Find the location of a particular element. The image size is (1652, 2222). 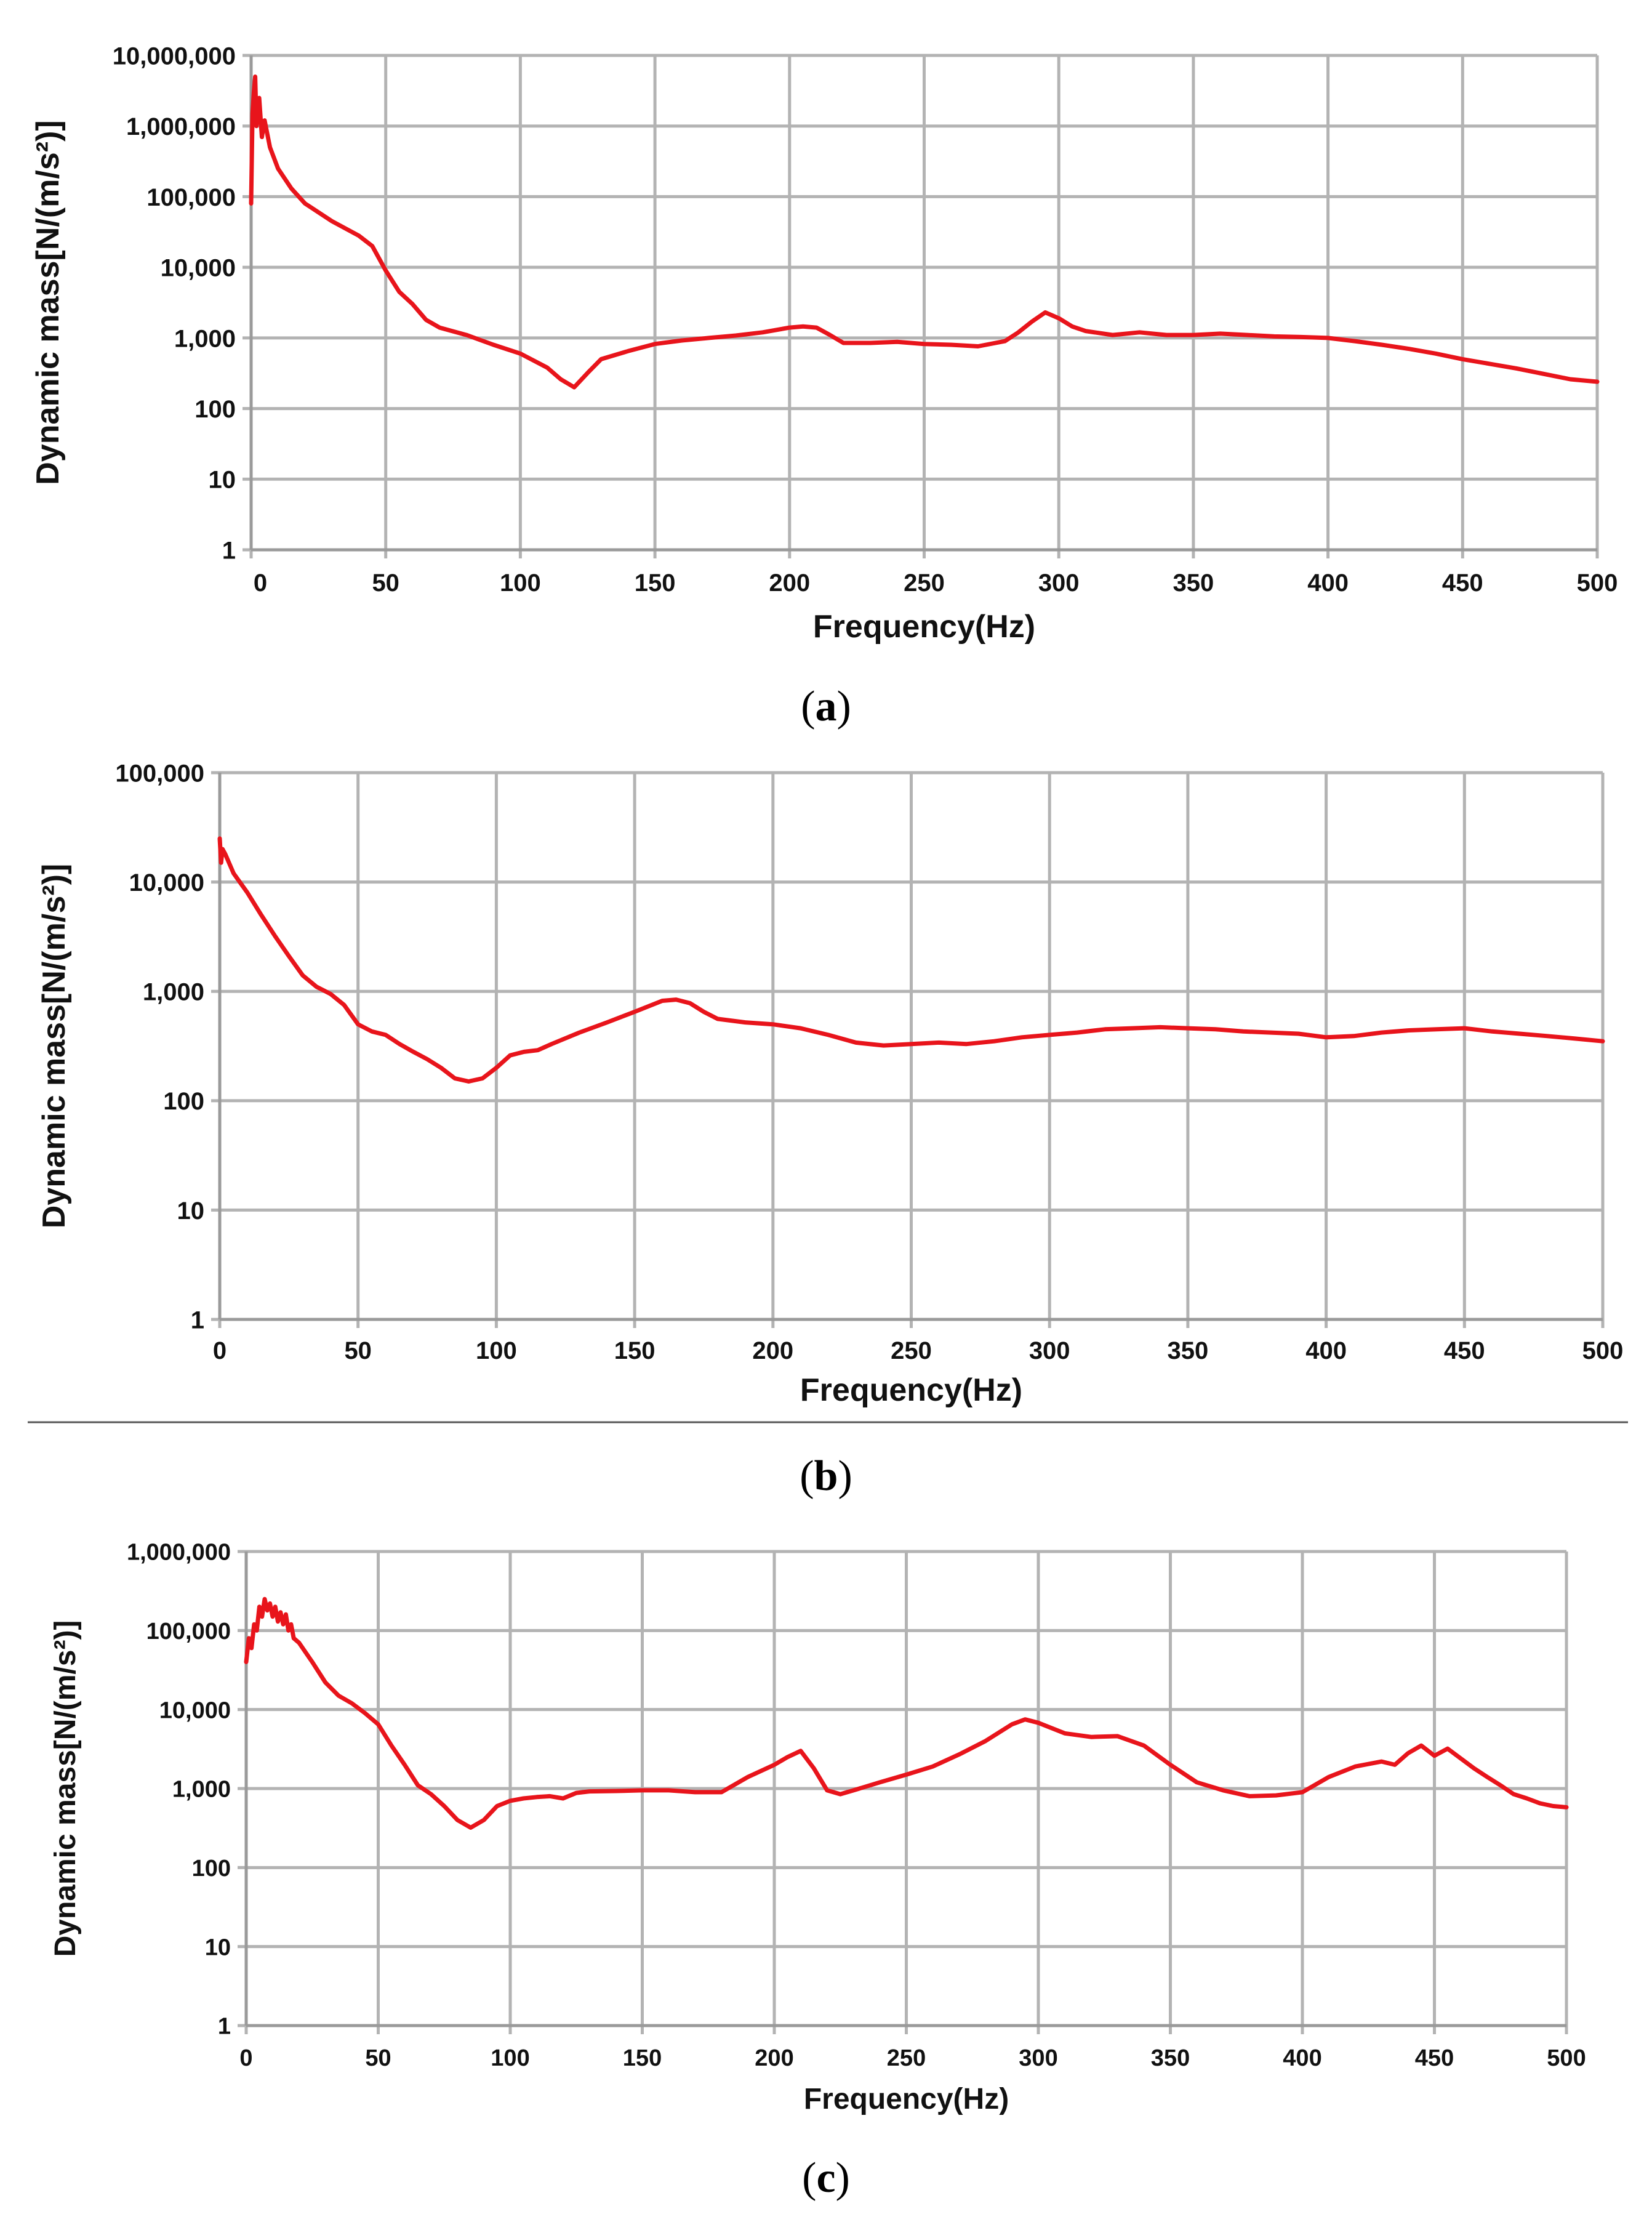

caption-b-letter: b is located at coordinates (826, 1476).